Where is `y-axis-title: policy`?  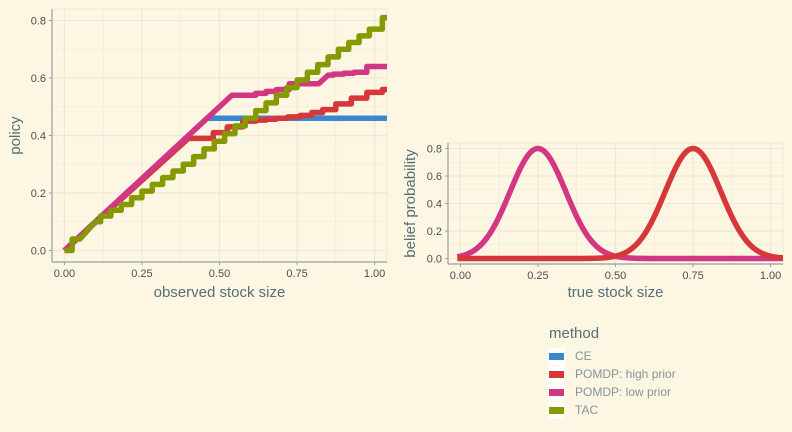
y-axis-title: policy is located at coordinates (15, 135).